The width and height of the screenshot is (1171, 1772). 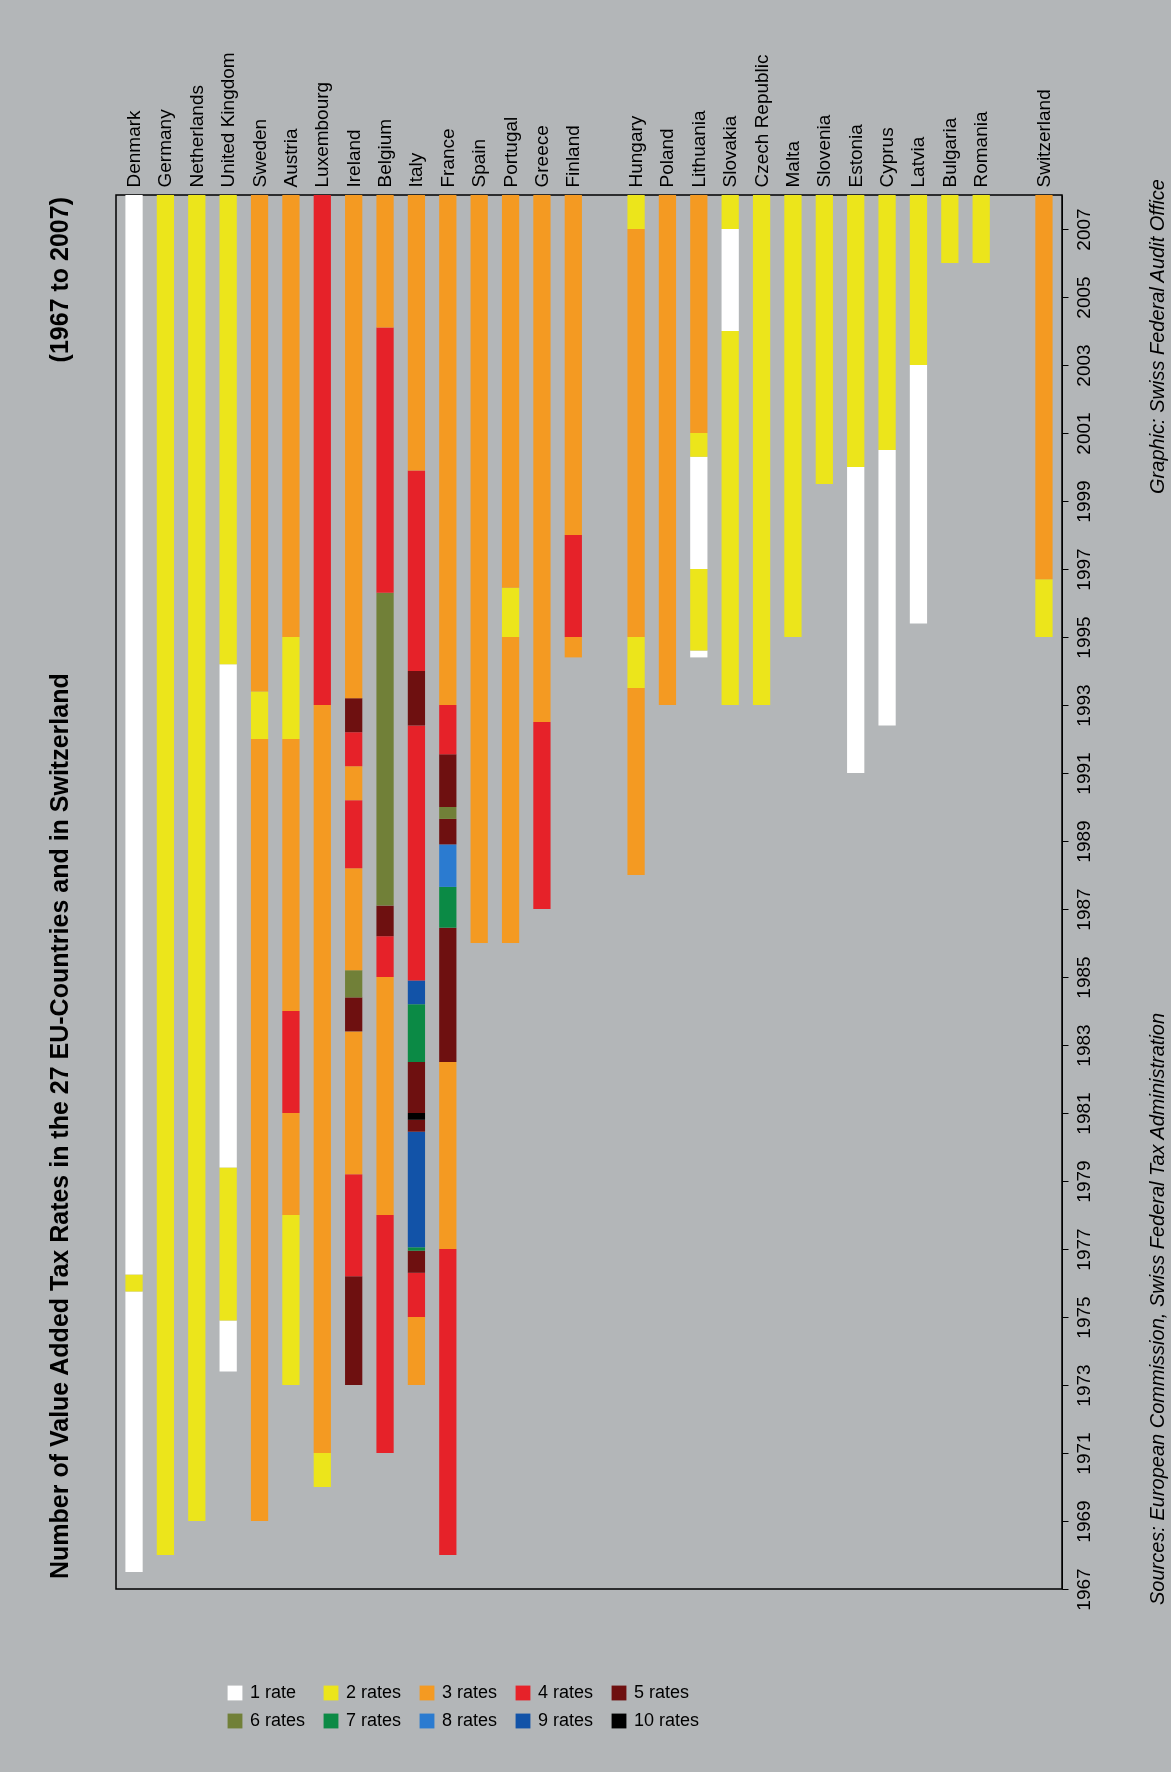 What do you see at coordinates (1083, 1045) in the screenshot?
I see `y-tick-label: 1983` at bounding box center [1083, 1045].